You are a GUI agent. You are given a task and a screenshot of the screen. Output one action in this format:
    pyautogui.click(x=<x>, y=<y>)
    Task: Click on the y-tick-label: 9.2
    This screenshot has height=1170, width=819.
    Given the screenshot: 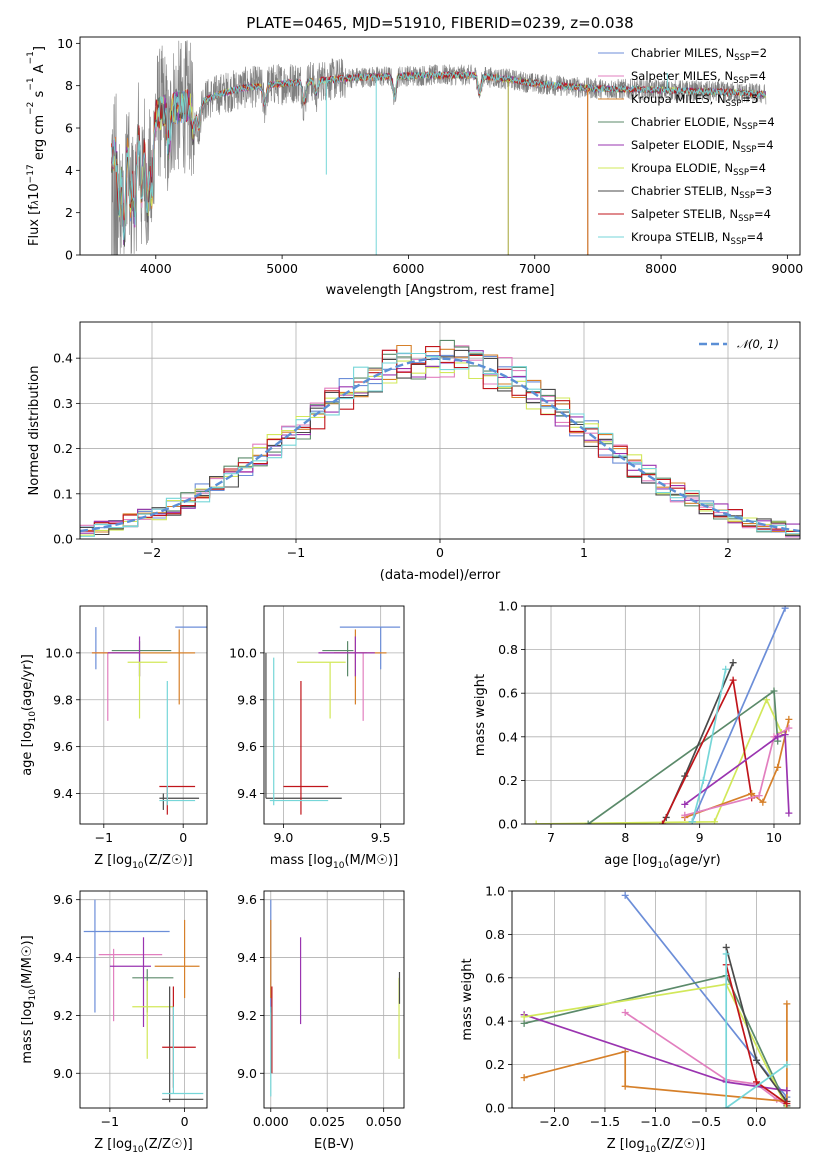 What is the action you would take?
    pyautogui.click(x=63, y=1015)
    